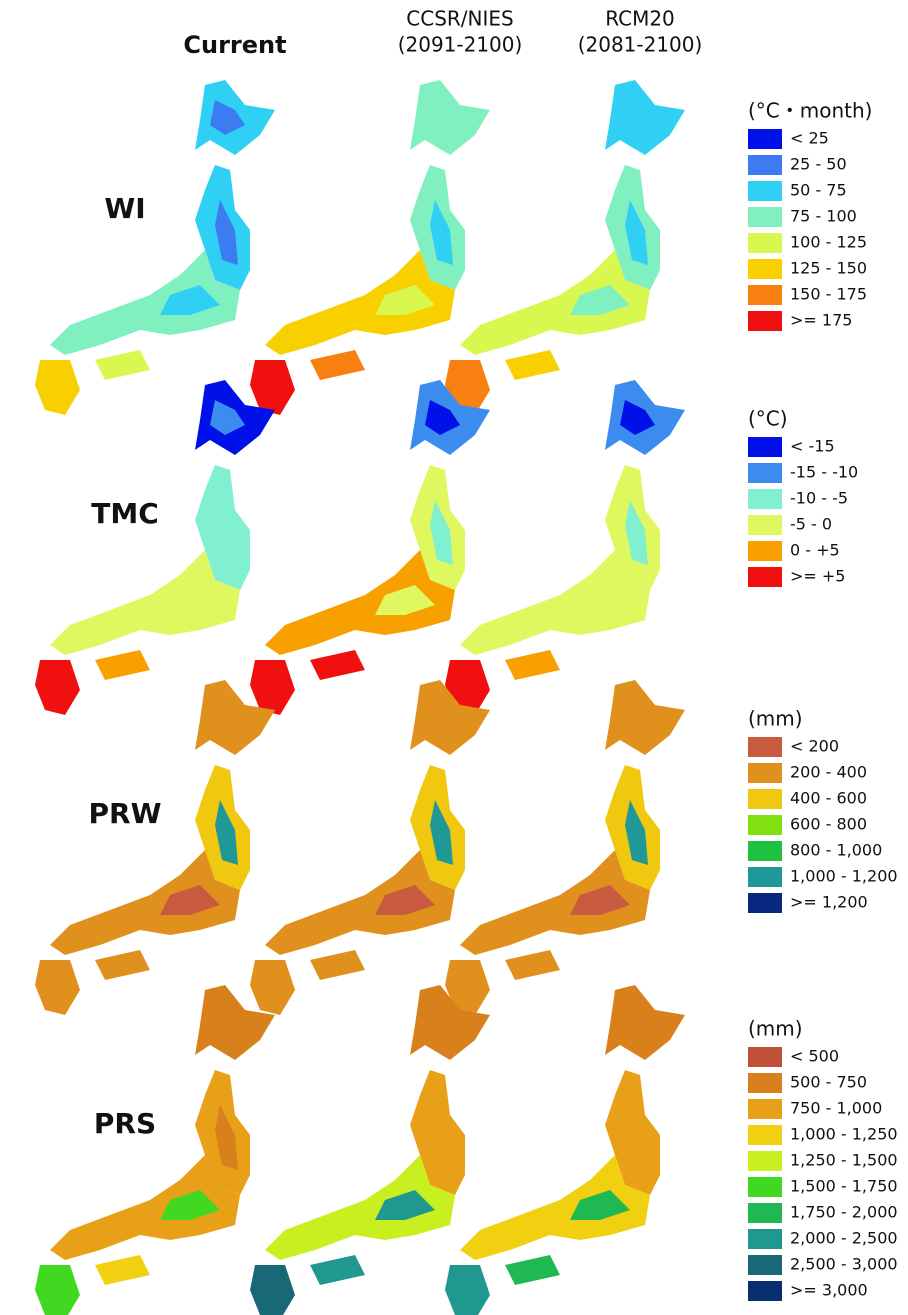  Describe the element at coordinates (824, 472) in the screenshot. I see `legend-label: -15 - -10` at that location.